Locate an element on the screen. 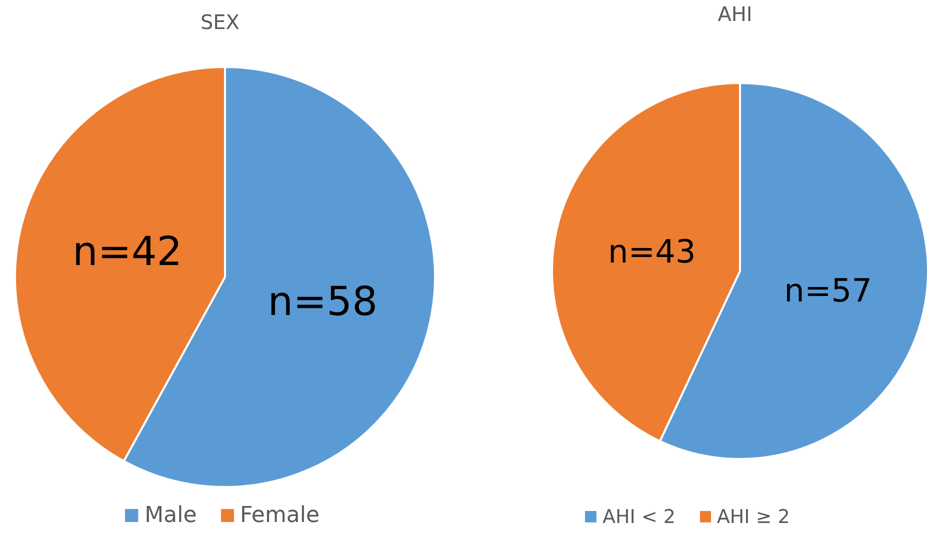 This screenshot has height=535, width=930. chart-title: AHI is located at coordinates (735, 14).